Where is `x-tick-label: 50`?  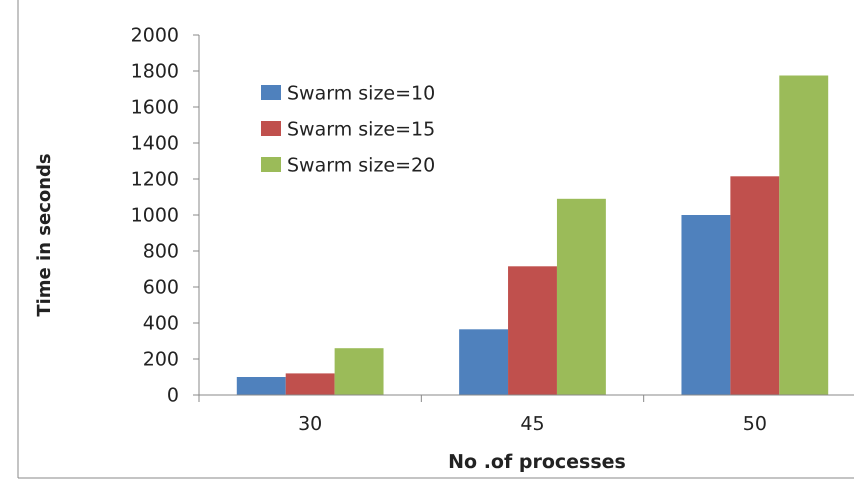 x-tick-label: 50 is located at coordinates (754, 424).